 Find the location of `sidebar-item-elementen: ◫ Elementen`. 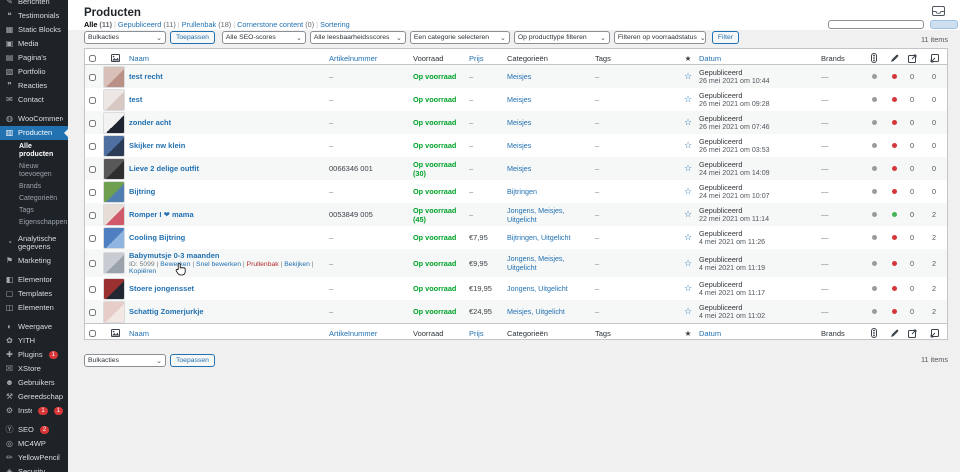

sidebar-item-elementen: ◫ Elementen is located at coordinates (34, 308).